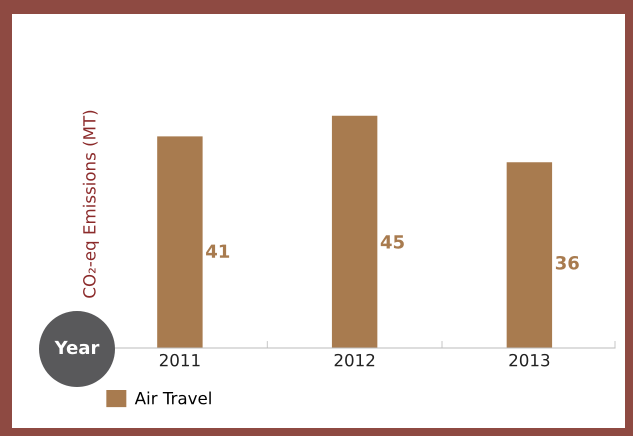  I want to click on x-tick-label: 2011, so click(180, 360).